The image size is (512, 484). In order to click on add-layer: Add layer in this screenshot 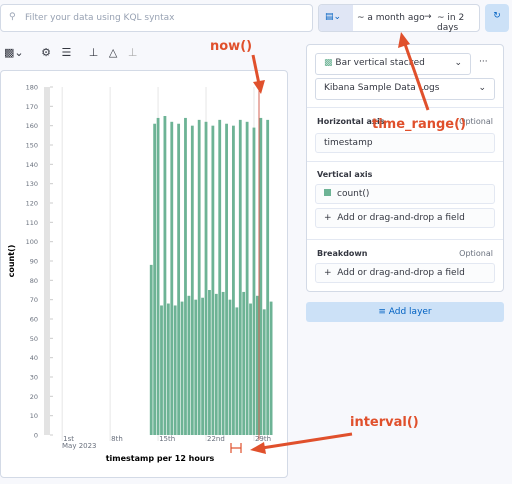, I will do `click(410, 312)`.